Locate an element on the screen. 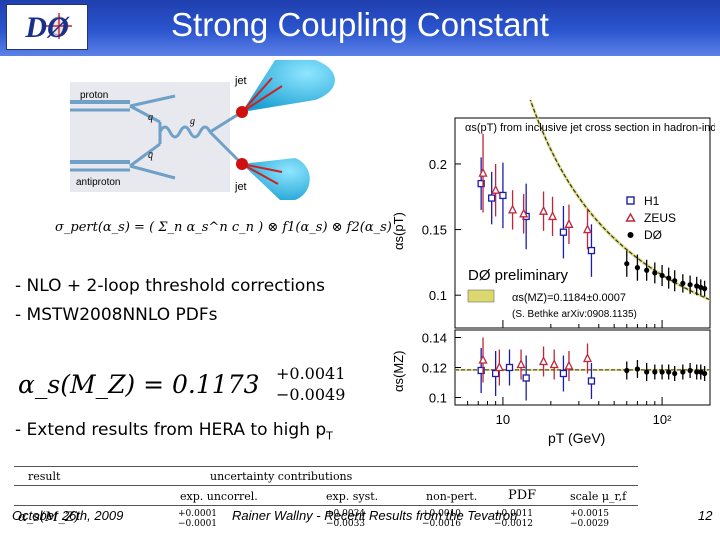 This screenshot has width=720, height=540. table-cell-down: −0.0033 is located at coordinates (346, 524).